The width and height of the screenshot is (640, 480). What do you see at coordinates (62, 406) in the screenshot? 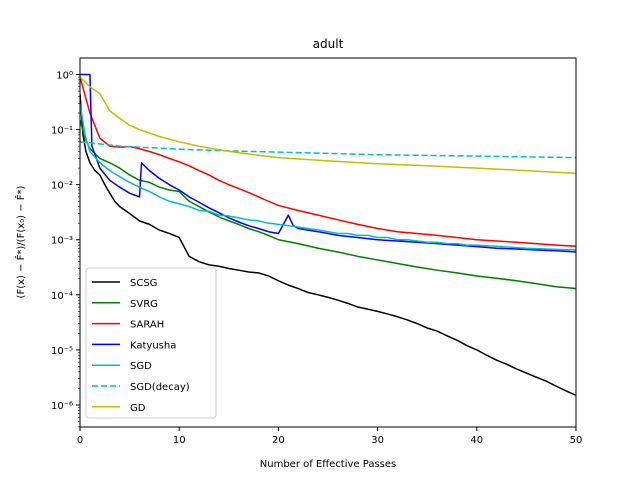
I see `y-tick-label: 10⁻⁶` at bounding box center [62, 406].